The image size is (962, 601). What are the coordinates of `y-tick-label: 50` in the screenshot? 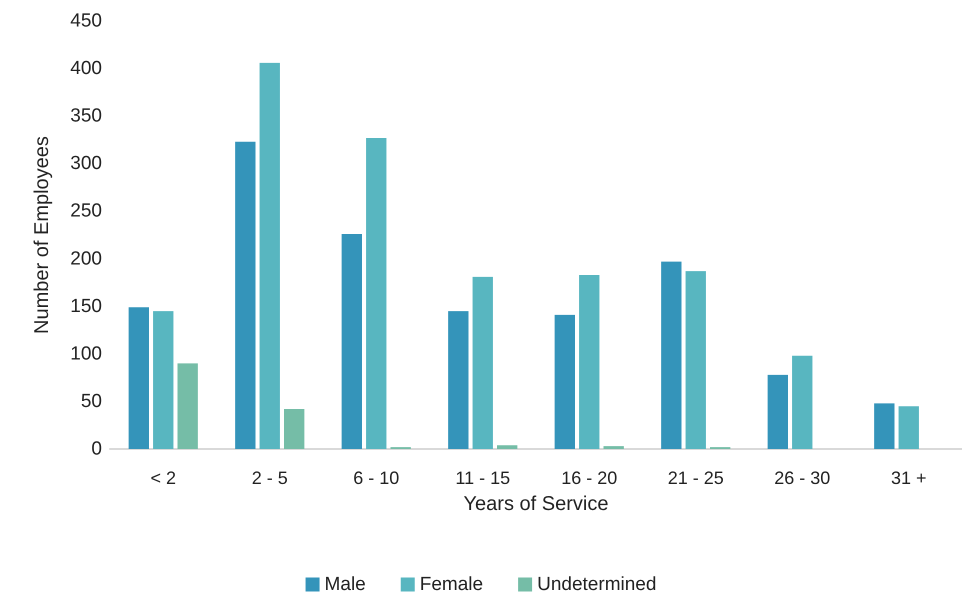 It's located at (91, 401).